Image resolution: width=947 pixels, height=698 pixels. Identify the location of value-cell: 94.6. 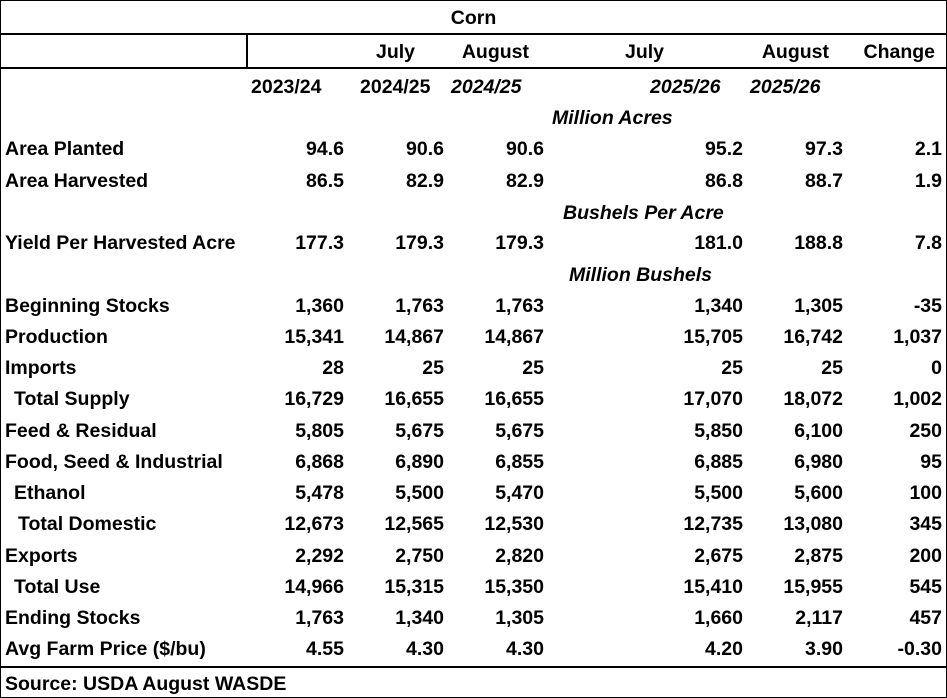
(325, 149).